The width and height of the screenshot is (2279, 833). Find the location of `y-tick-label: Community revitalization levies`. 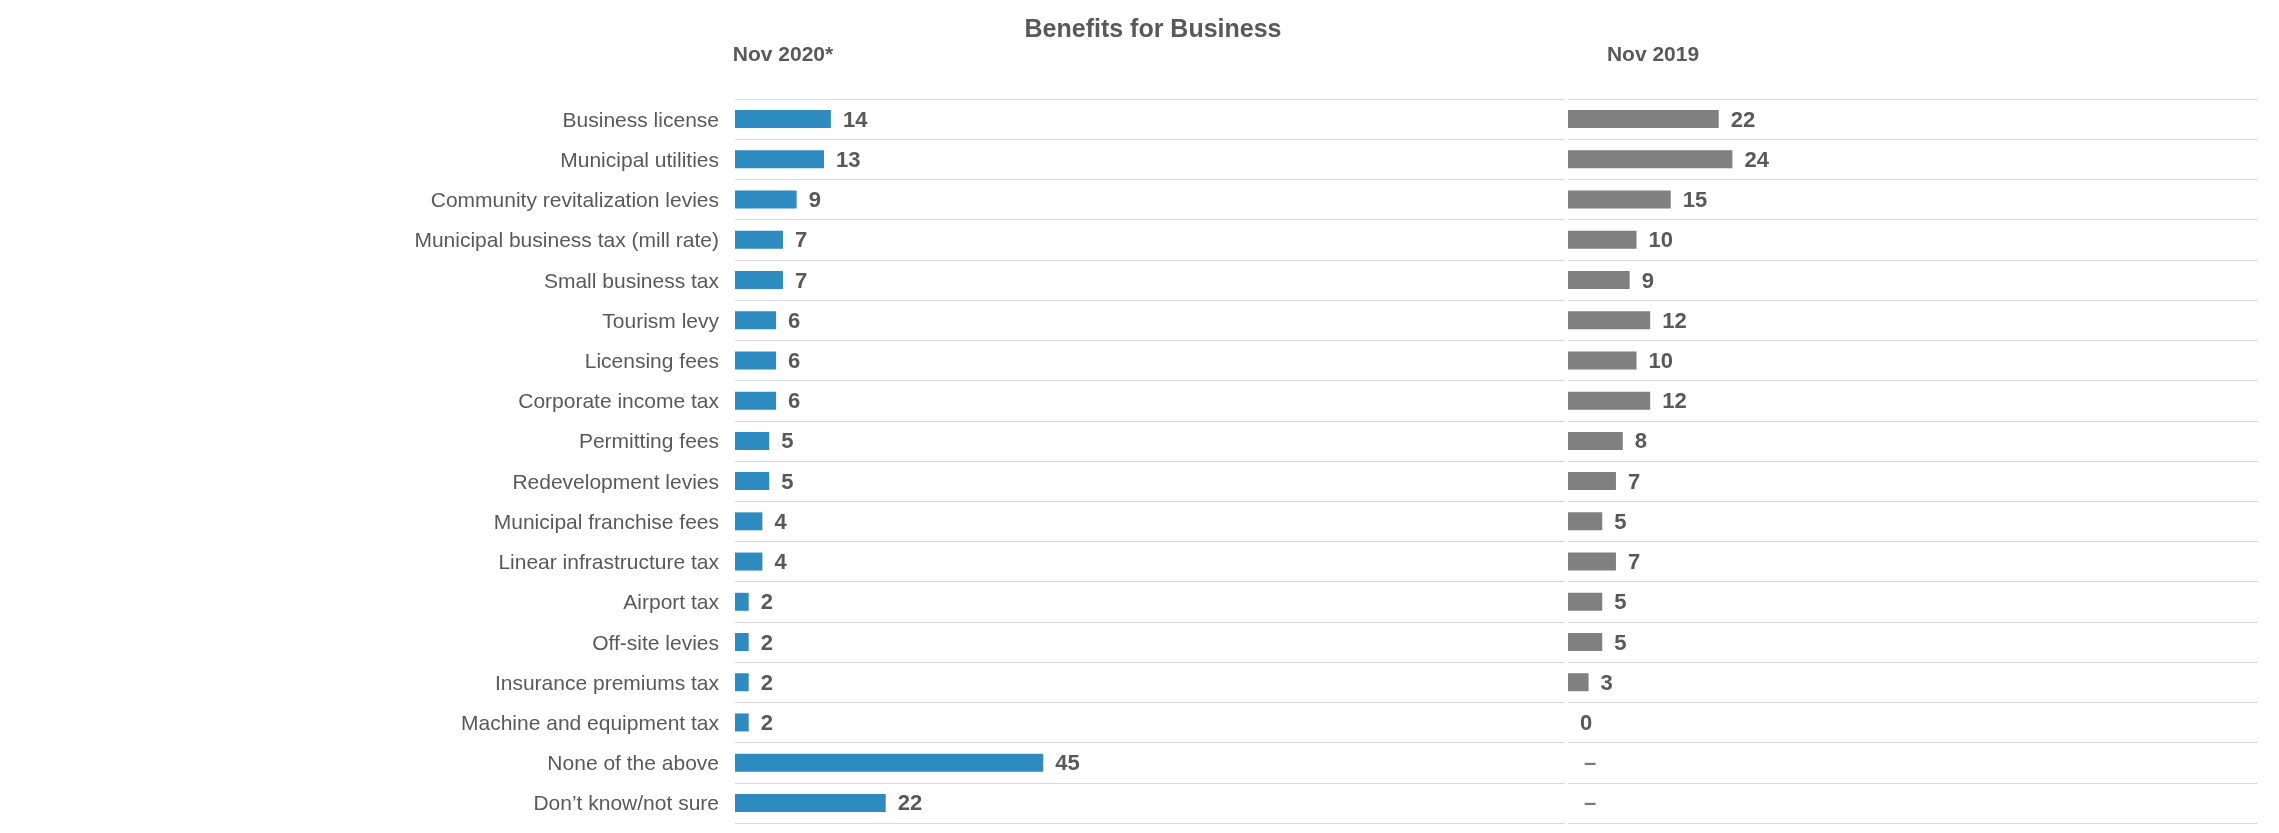

y-tick-label: Community revitalization levies is located at coordinates (574, 200).